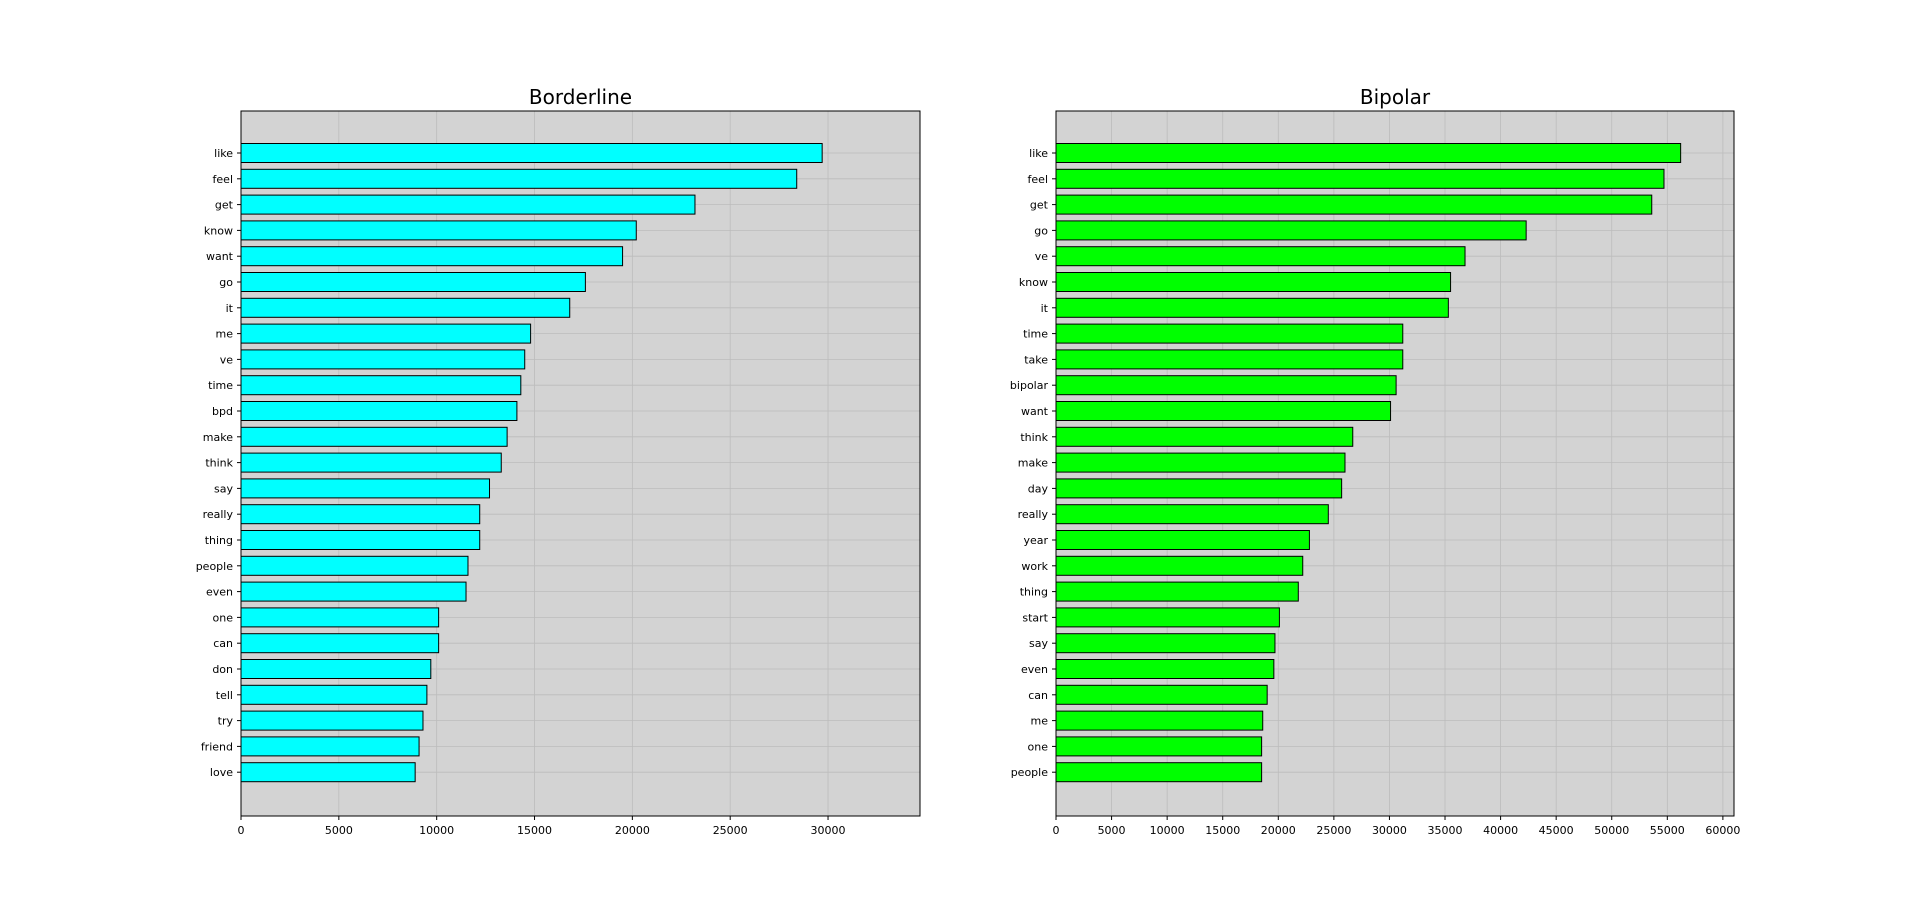 Image resolution: width=1920 pixels, height=913 pixels. I want to click on category-label: want, so click(220, 256).